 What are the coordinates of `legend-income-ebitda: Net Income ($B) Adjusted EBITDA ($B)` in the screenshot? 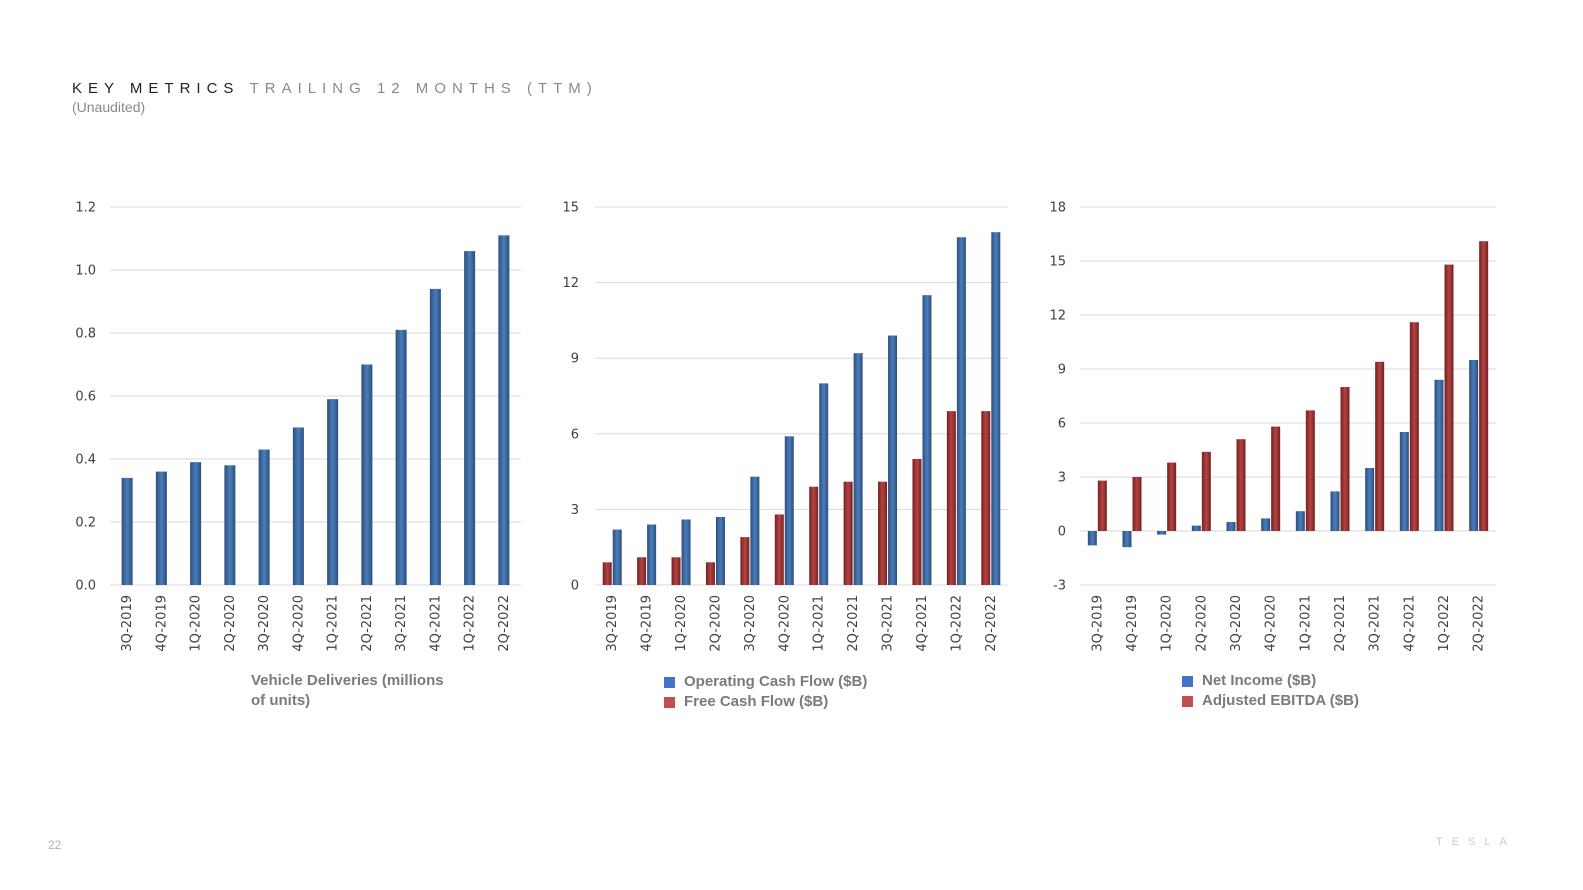 It's located at (1270, 691).